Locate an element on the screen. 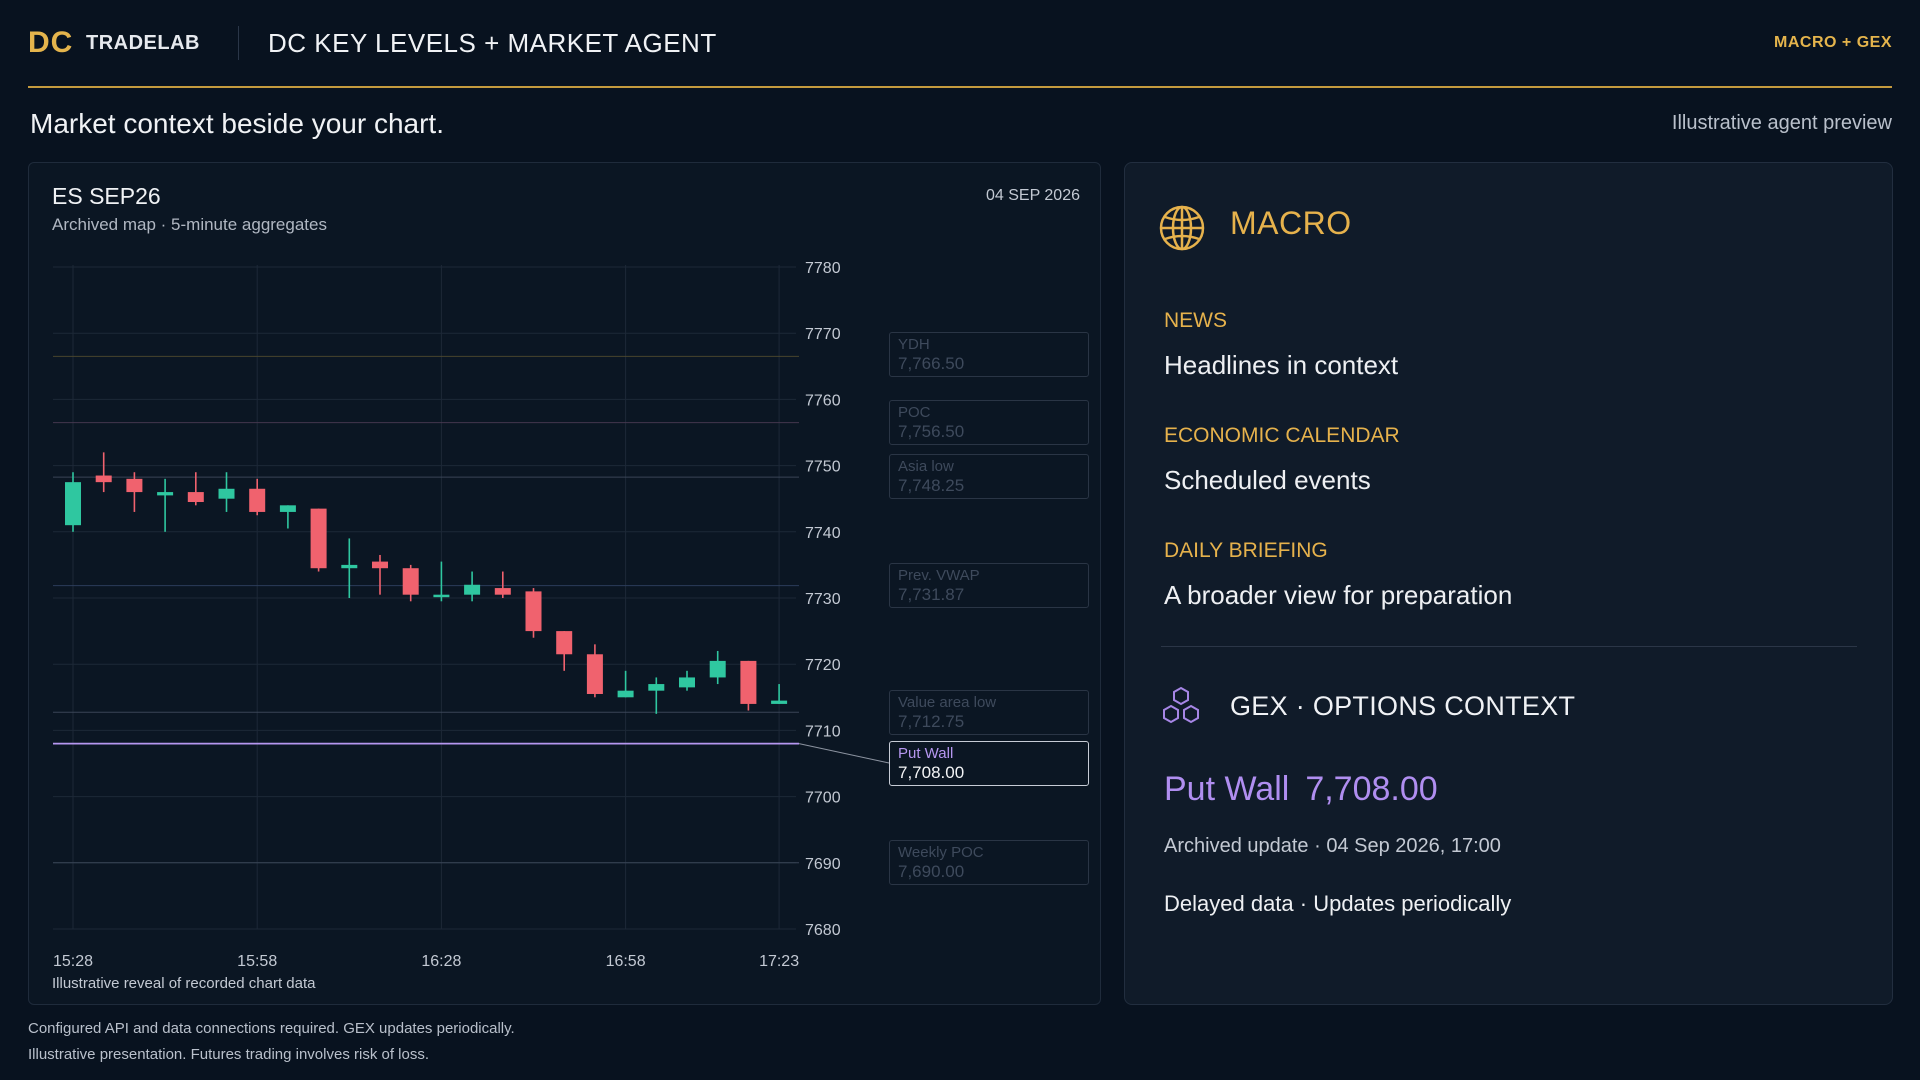  x-tick-label: 16:28 is located at coordinates (441, 961).